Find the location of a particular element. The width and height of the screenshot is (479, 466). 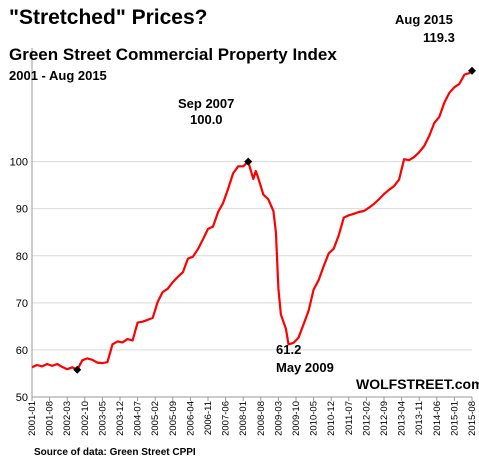

x-tick-label: 2008-01 is located at coordinates (243, 418).